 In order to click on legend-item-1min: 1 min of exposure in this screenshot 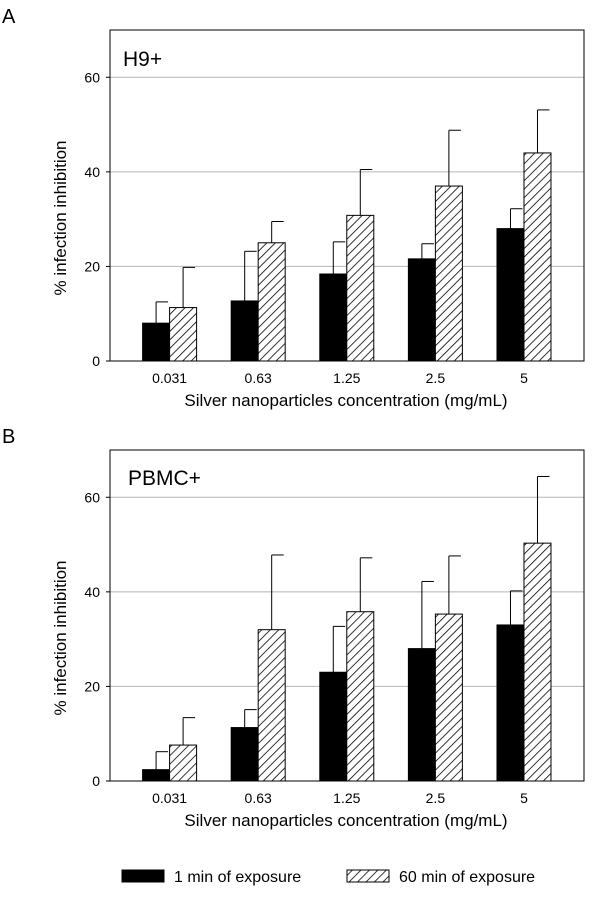, I will do `click(211, 877)`.